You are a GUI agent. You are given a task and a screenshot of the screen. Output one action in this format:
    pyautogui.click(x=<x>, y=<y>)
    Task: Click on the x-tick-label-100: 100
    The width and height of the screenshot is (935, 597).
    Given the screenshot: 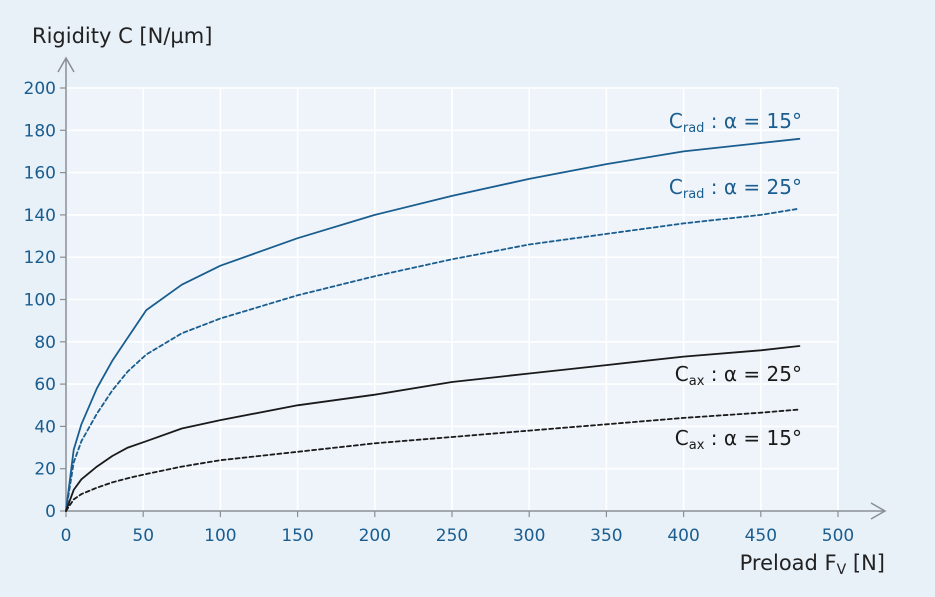 What is the action you would take?
    pyautogui.click(x=220, y=536)
    